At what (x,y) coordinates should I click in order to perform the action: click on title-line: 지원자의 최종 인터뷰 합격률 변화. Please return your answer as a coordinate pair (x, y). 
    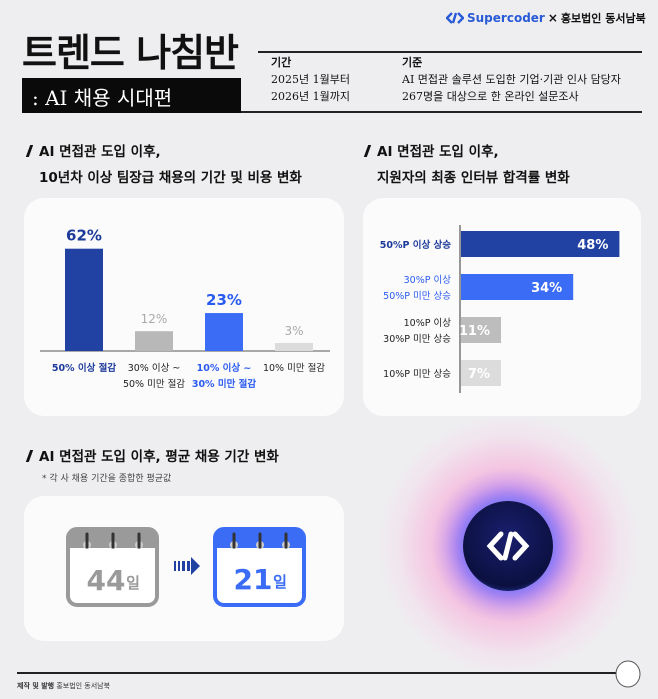
    Looking at the image, I should click on (473, 178).